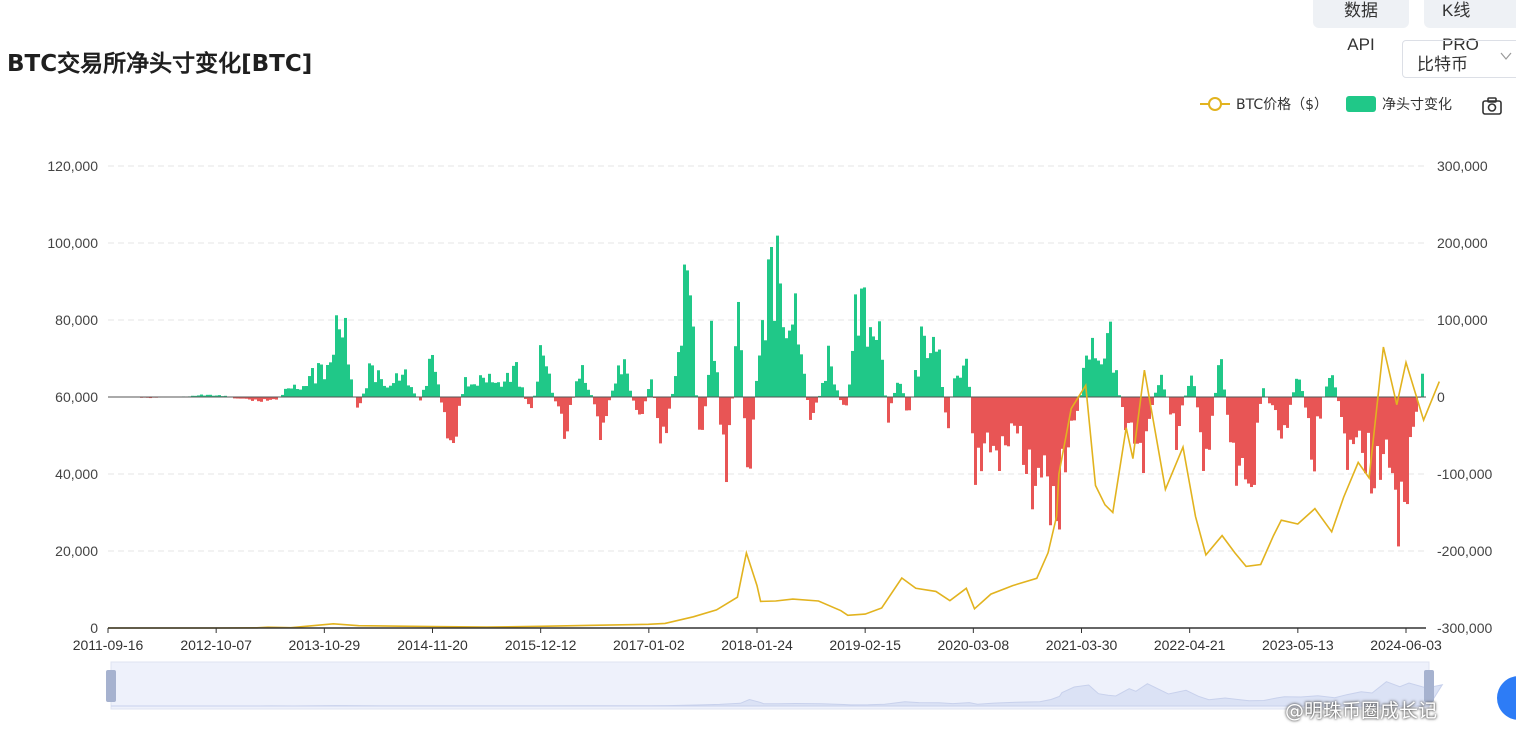 The image size is (1516, 736). What do you see at coordinates (1429, 686) in the screenshot?
I see `zoom-handle-right` at bounding box center [1429, 686].